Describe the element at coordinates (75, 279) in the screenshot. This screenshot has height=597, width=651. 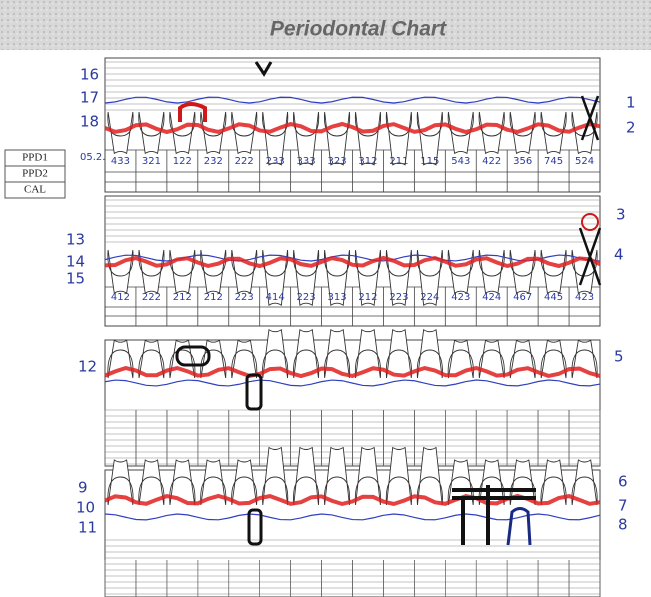
I see `hand-label: 15` at that location.